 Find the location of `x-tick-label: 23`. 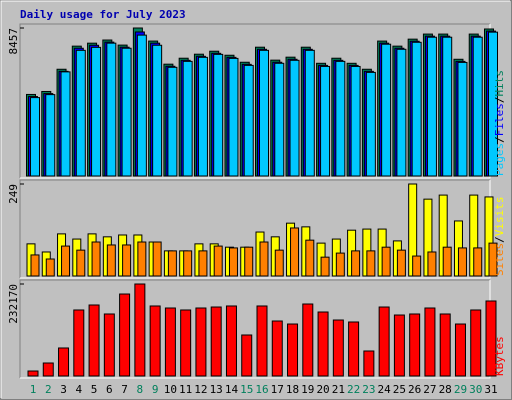

x-tick-label: 23 is located at coordinates (368, 389).